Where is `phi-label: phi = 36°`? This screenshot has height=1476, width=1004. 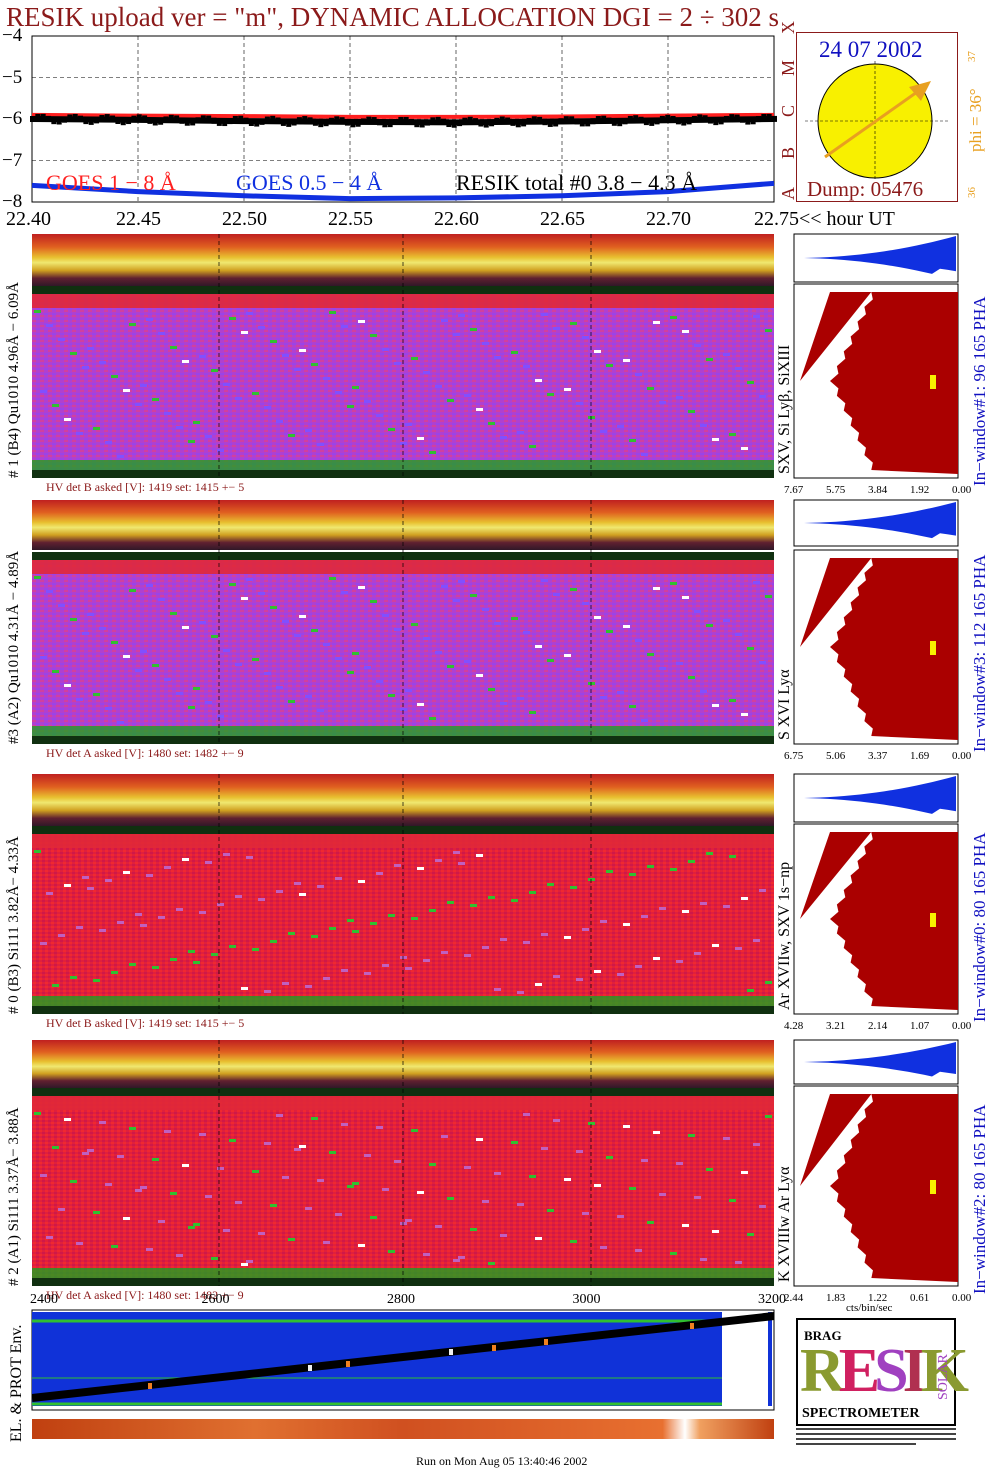 phi-label: phi = 36° is located at coordinates (975, 120).